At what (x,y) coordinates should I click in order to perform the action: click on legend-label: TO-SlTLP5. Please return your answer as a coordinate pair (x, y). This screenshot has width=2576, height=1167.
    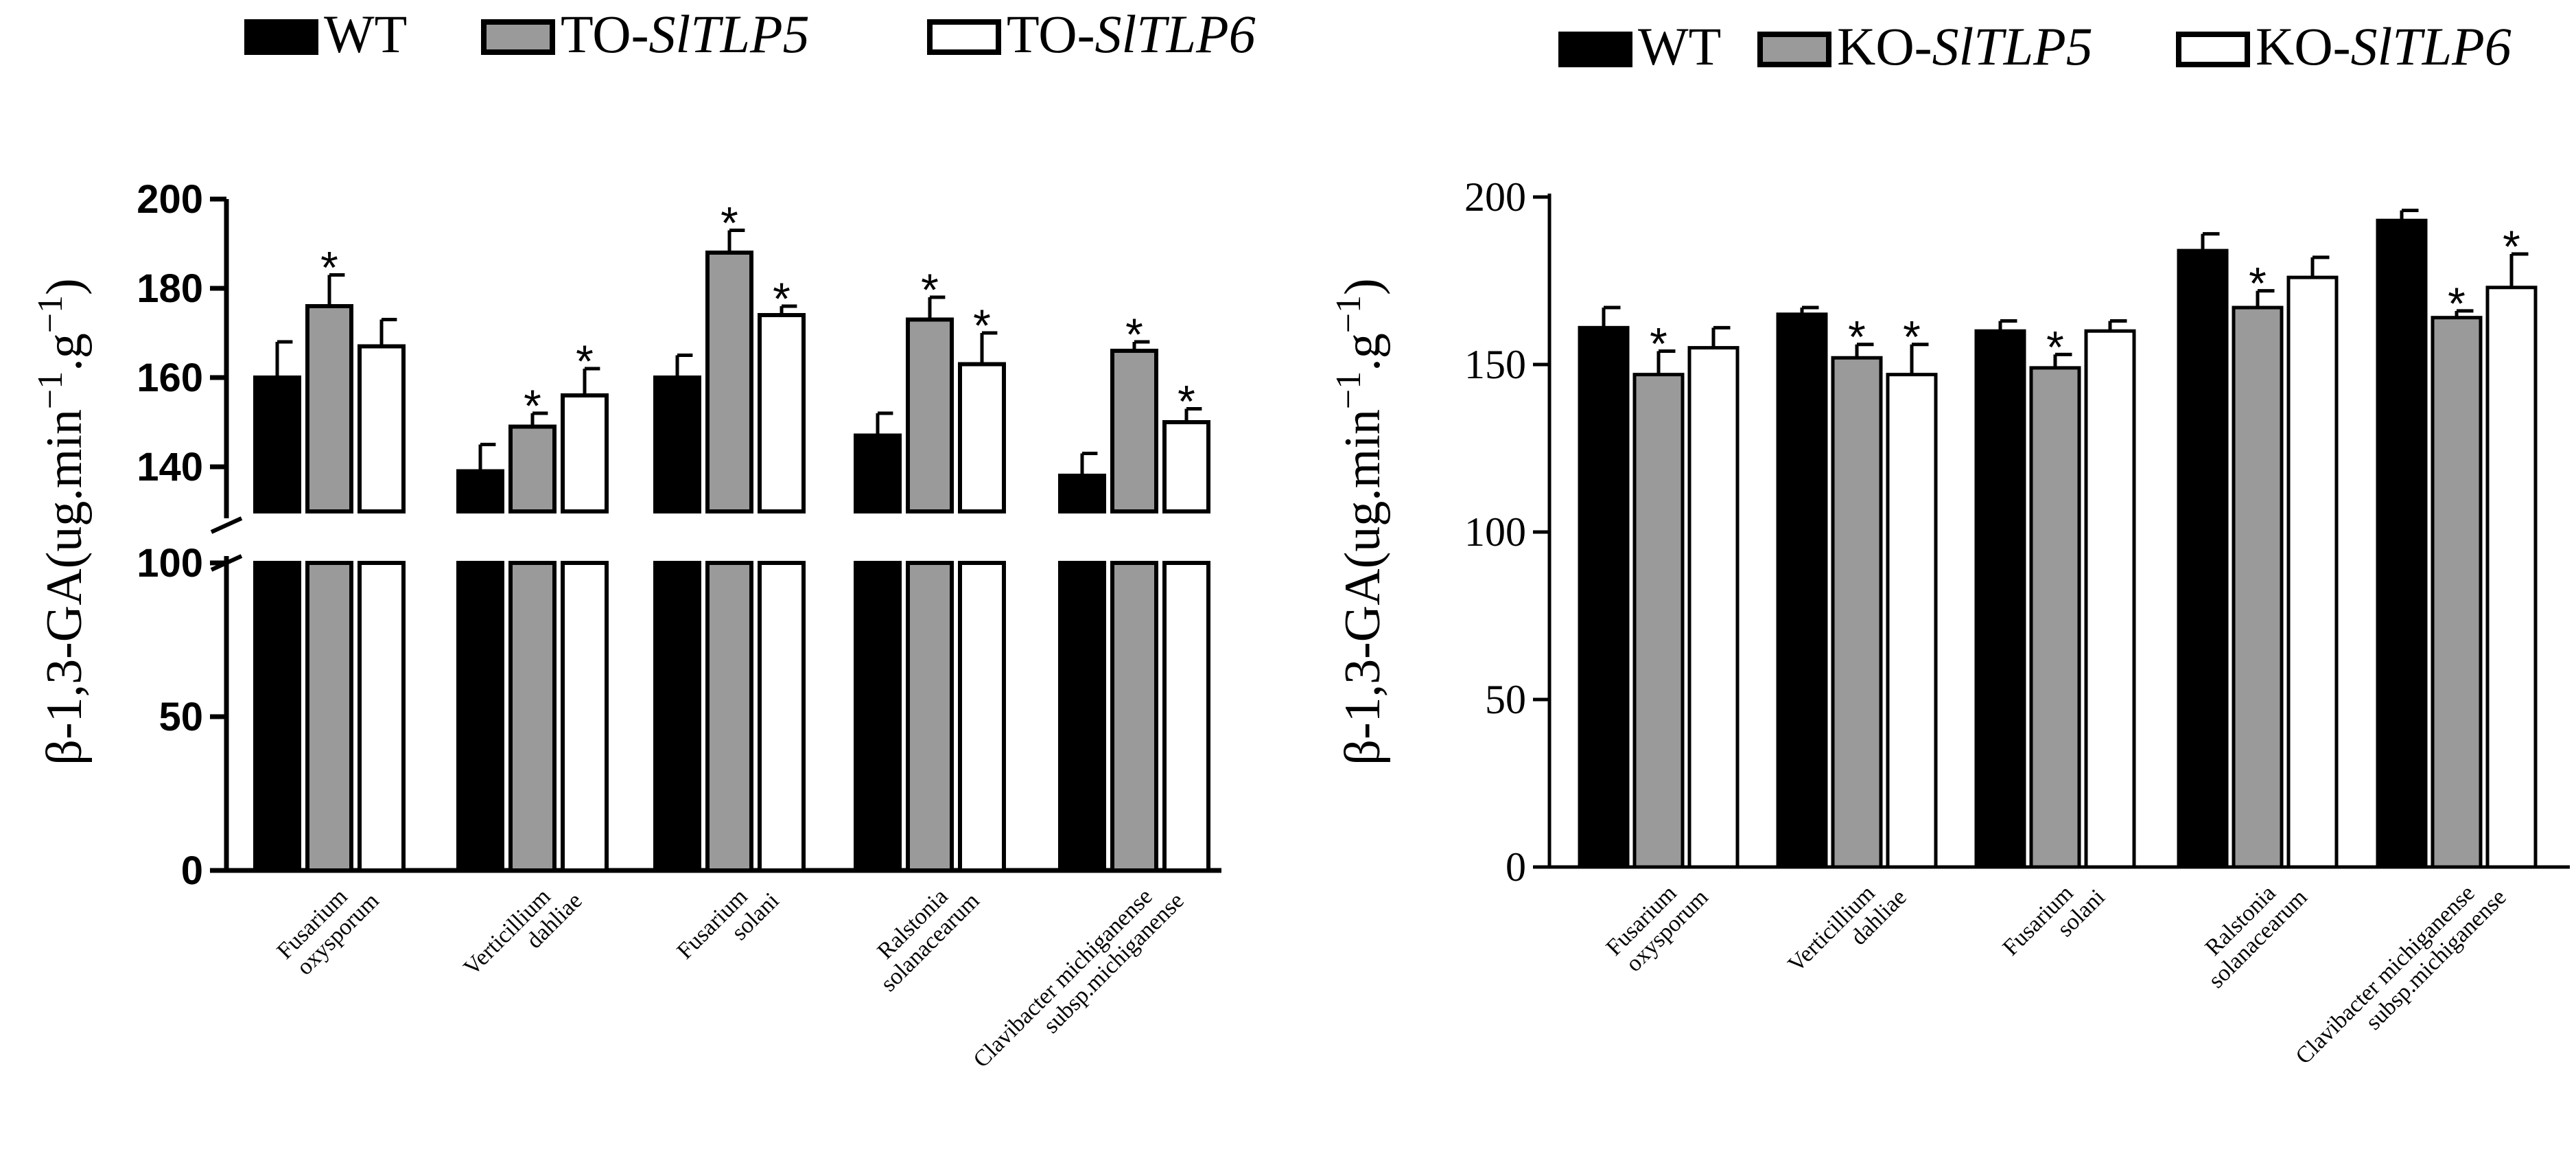
    Looking at the image, I should click on (685, 34).